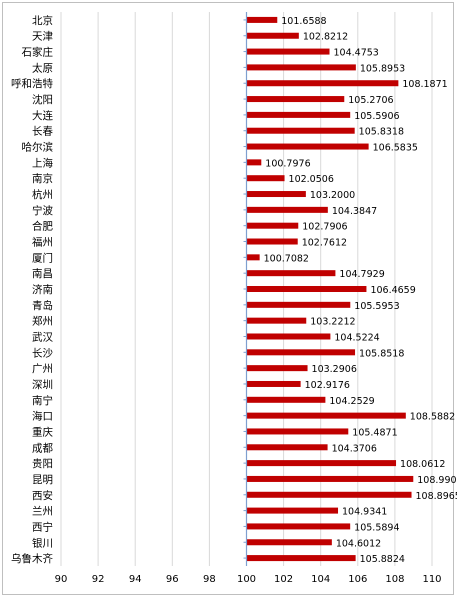  What do you see at coordinates (42, 431) in the screenshot?
I see `category-label: 重庆` at bounding box center [42, 431].